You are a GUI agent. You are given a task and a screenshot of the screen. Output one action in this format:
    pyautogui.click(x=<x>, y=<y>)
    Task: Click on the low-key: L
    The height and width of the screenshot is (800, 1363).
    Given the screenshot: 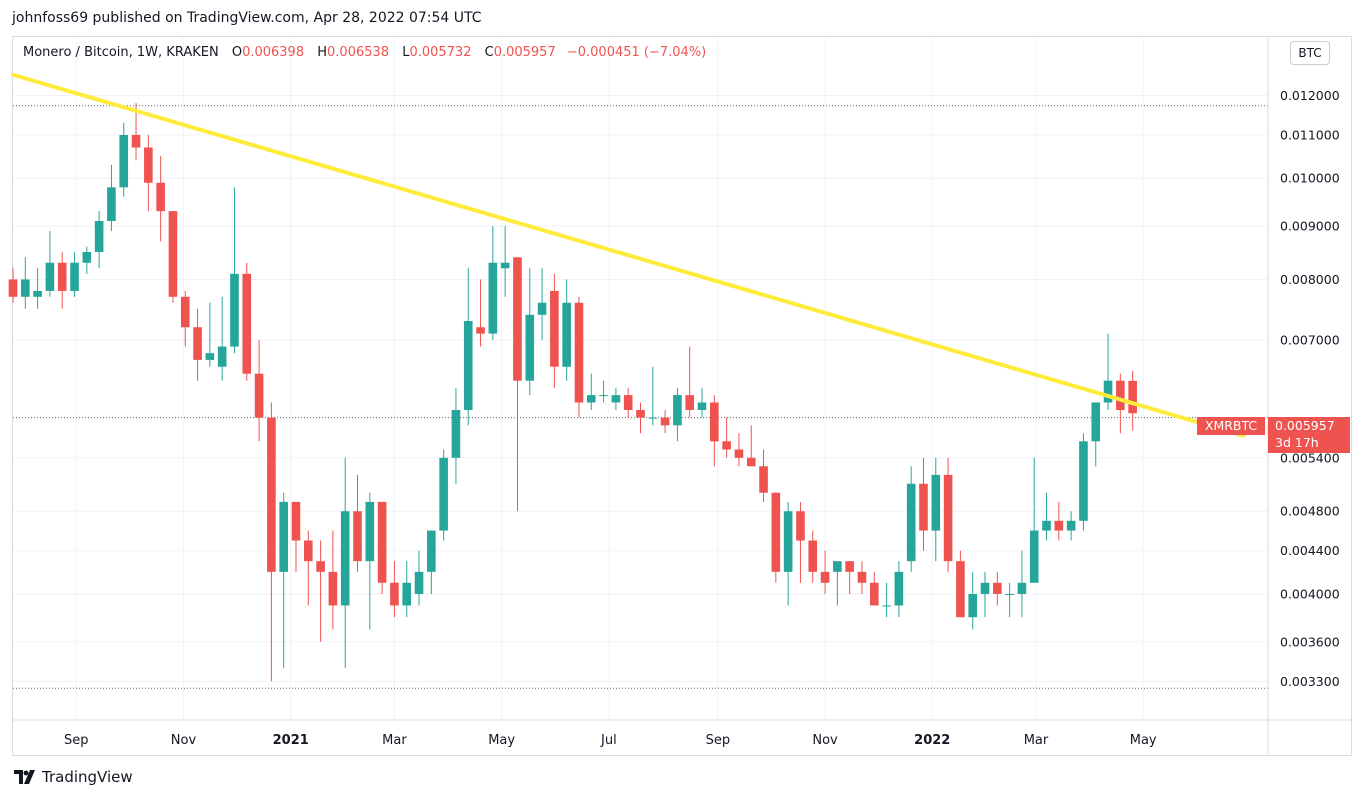 What is the action you would take?
    pyautogui.click(x=406, y=52)
    